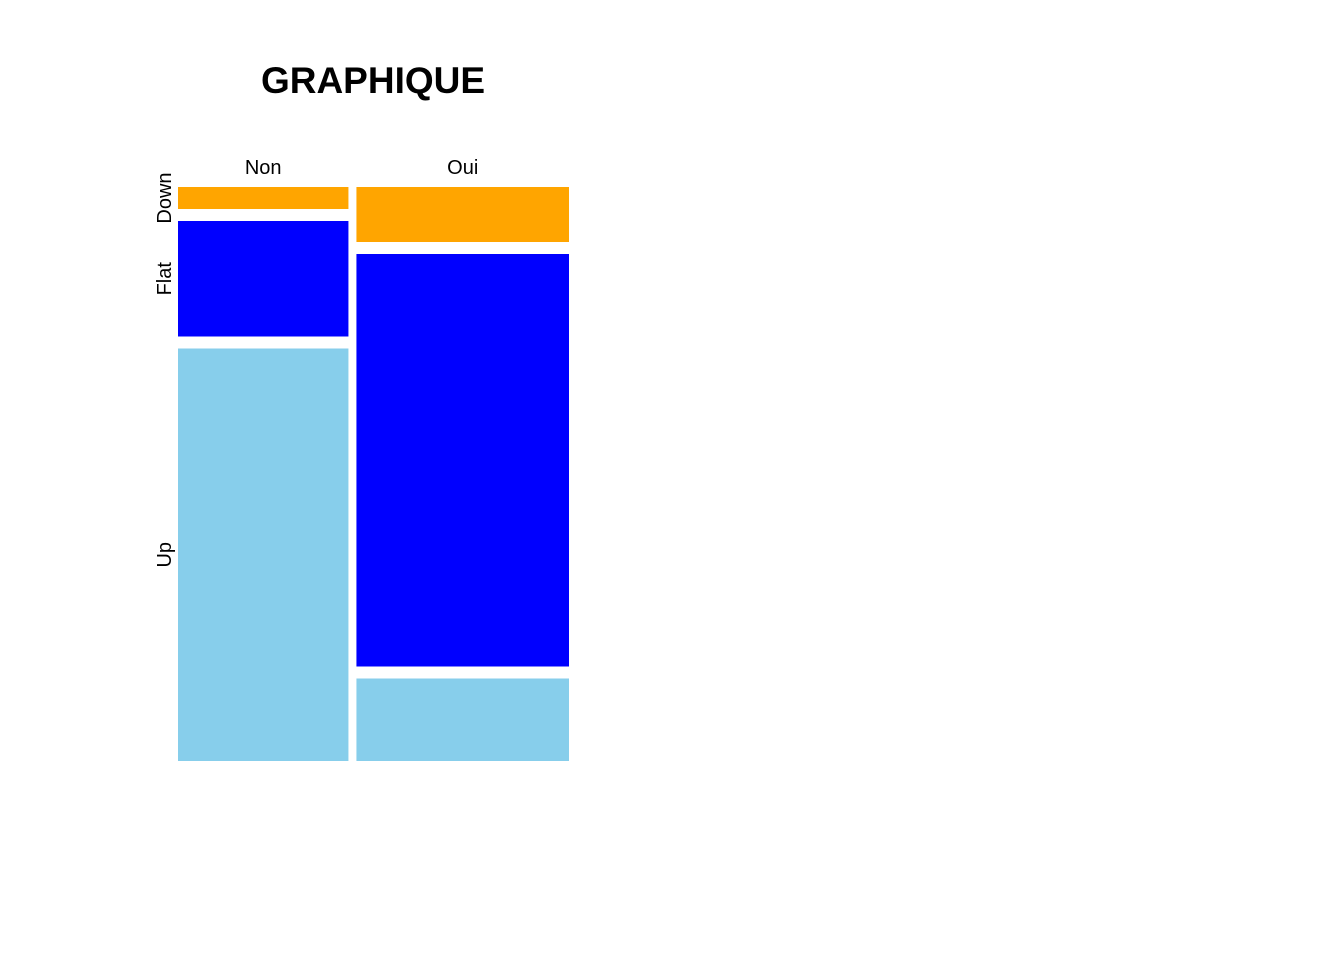 This screenshot has height=960, width=1344. Describe the element at coordinates (462, 168) in the screenshot. I see `column-label-oui: Oui` at that location.